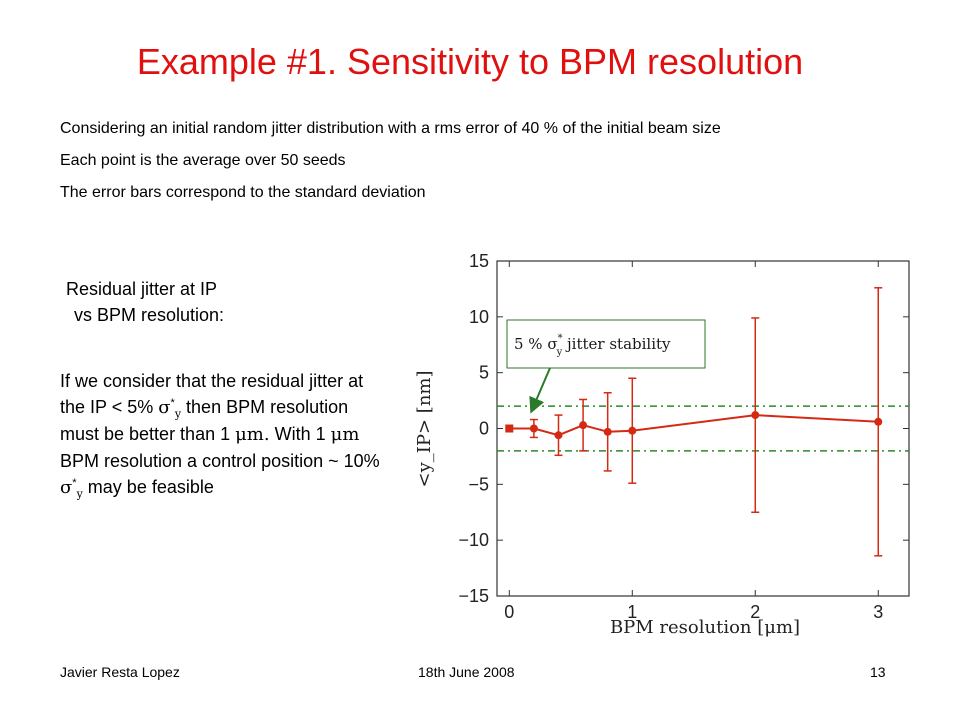 The height and width of the screenshot is (720, 960). I want to click on annotation-box: 5 % σ* y jitter stability, so click(606, 344).